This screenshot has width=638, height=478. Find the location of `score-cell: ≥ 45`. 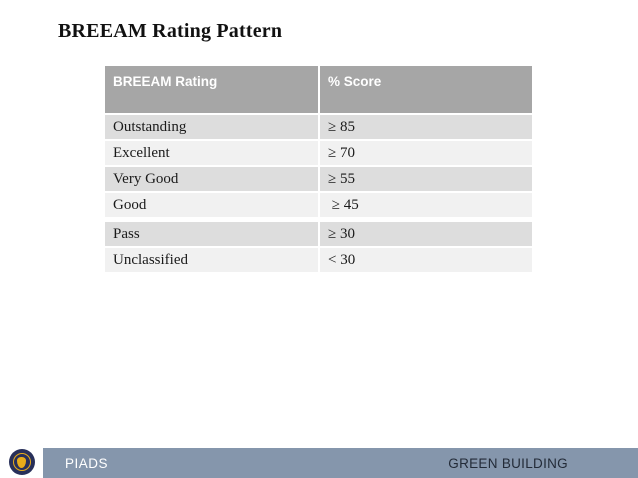

score-cell: ≥ 45 is located at coordinates (426, 205).